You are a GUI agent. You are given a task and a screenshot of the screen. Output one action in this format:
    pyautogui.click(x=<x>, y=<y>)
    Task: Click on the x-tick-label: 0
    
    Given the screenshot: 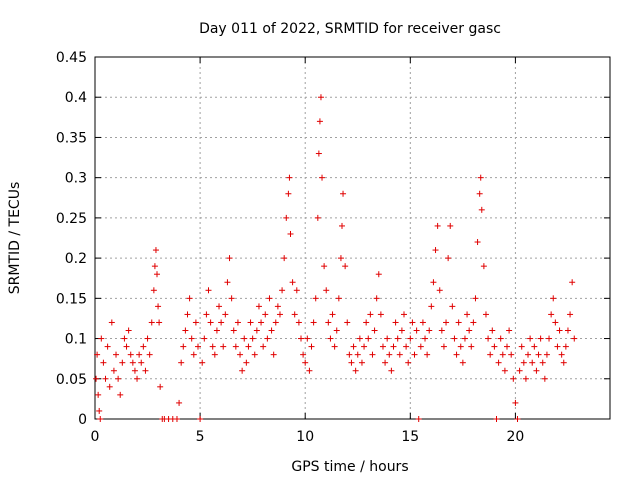 What is the action you would take?
    pyautogui.click(x=95, y=437)
    